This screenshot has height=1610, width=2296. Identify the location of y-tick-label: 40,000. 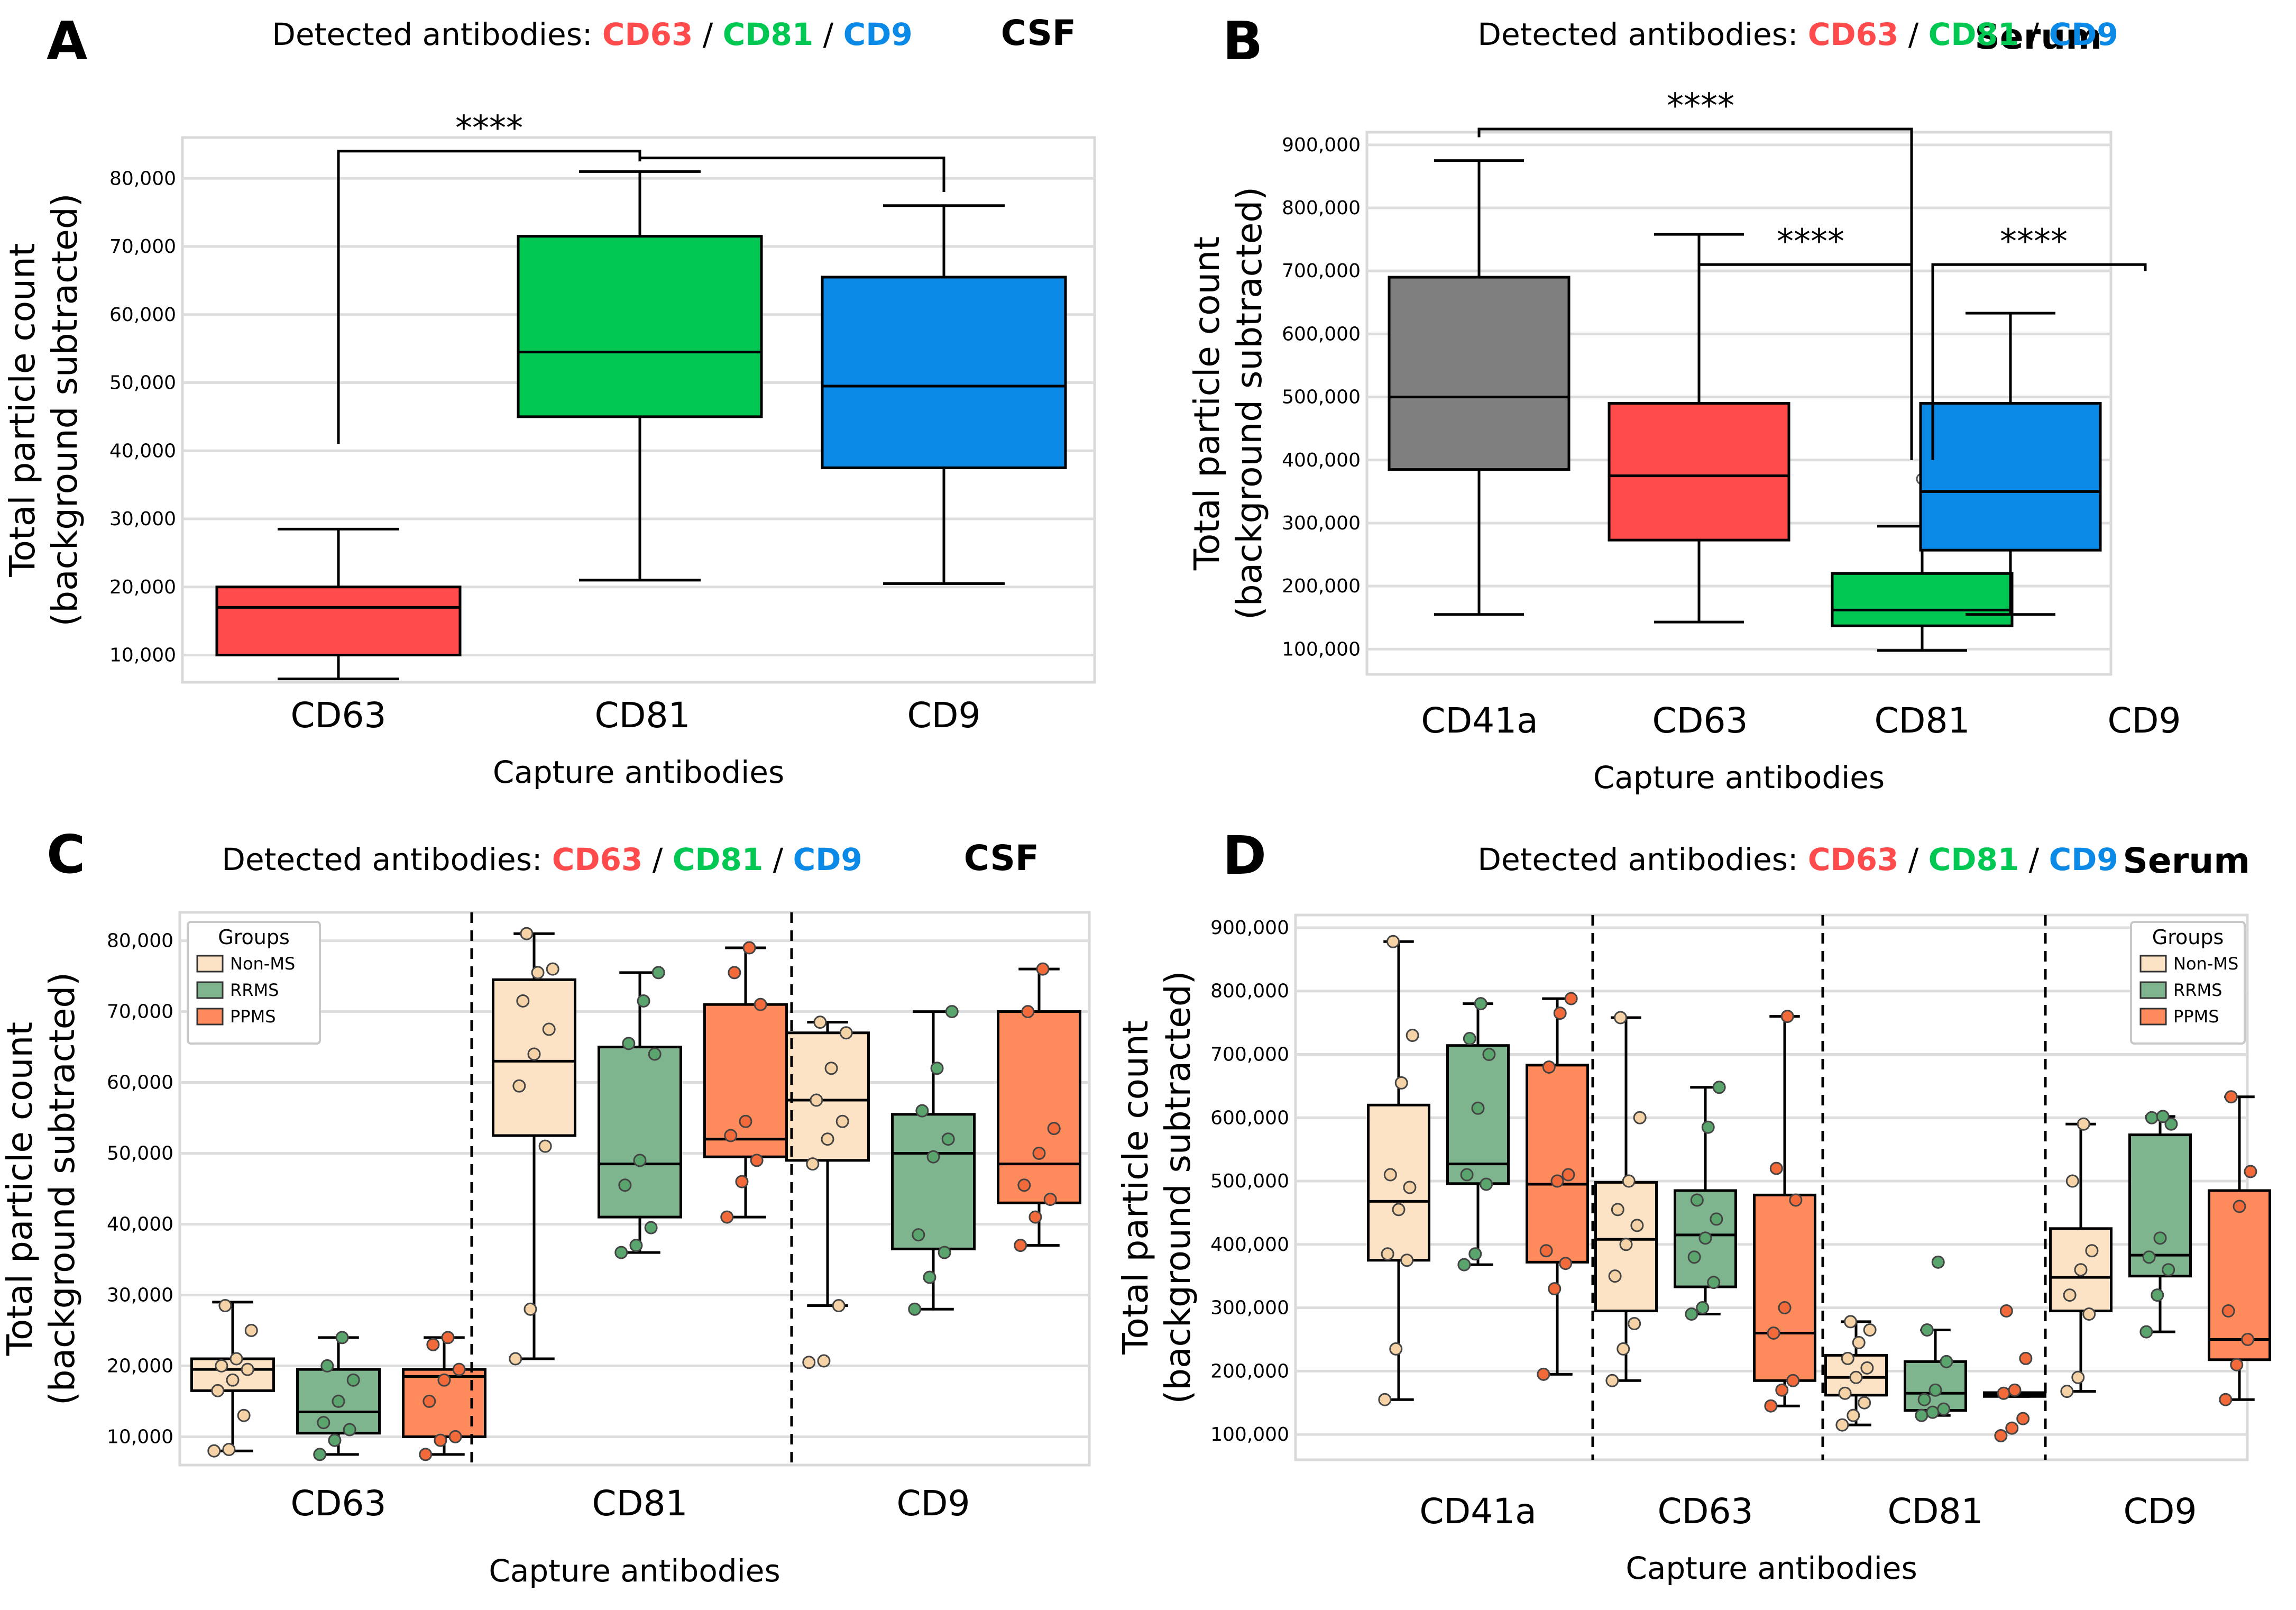
(142, 451).